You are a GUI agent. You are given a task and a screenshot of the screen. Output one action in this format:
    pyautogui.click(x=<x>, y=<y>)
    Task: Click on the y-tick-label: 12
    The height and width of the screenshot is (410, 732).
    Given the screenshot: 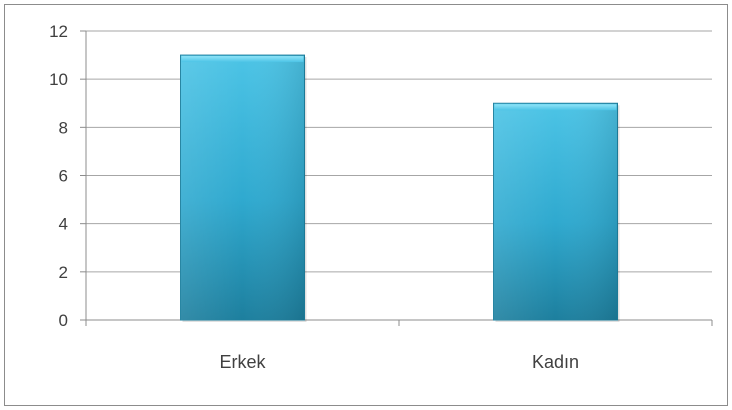 What is the action you would take?
    pyautogui.click(x=58, y=31)
    